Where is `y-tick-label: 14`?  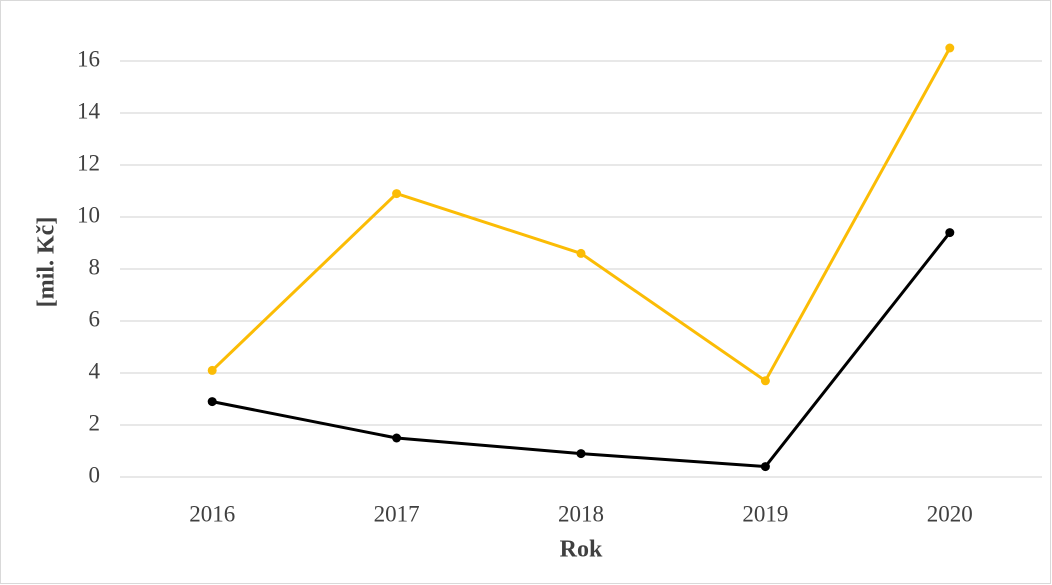
y-tick-label: 14 is located at coordinates (89, 110).